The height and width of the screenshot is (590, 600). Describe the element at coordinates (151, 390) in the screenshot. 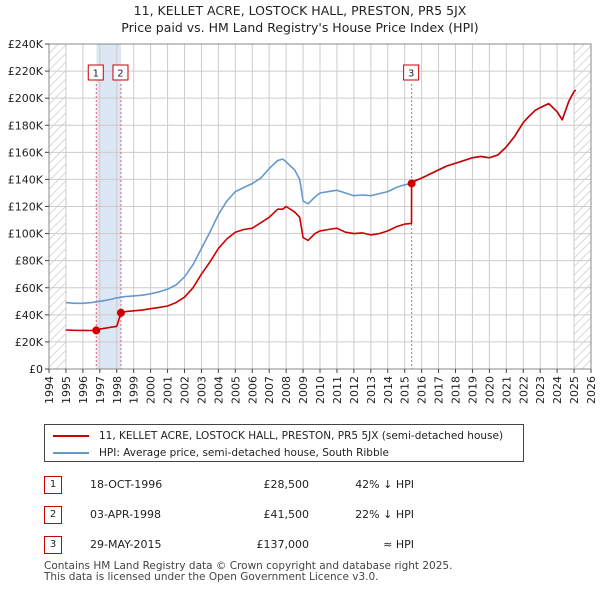

I see `x-tick-label: 2000` at that location.